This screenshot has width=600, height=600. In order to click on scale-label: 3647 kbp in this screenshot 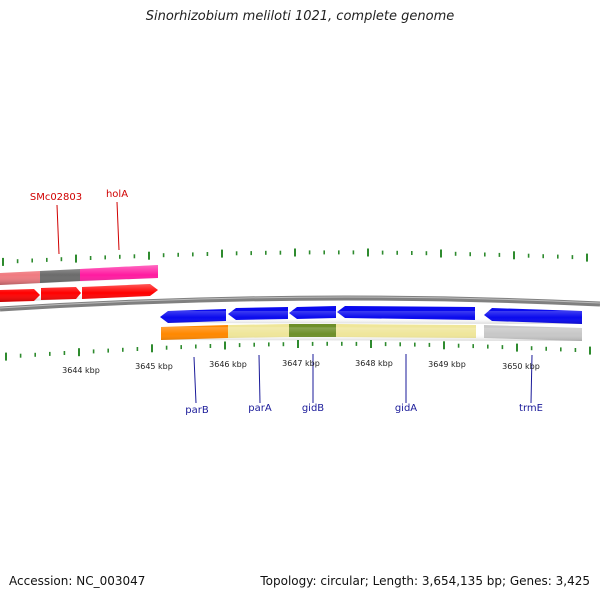, I will do `click(301, 363)`.